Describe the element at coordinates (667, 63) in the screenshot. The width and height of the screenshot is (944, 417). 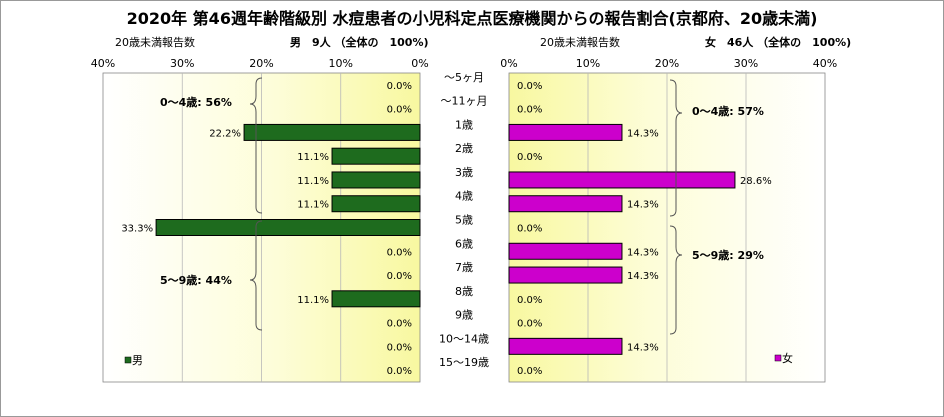
I see `right-axis-tick-label: 20%` at that location.